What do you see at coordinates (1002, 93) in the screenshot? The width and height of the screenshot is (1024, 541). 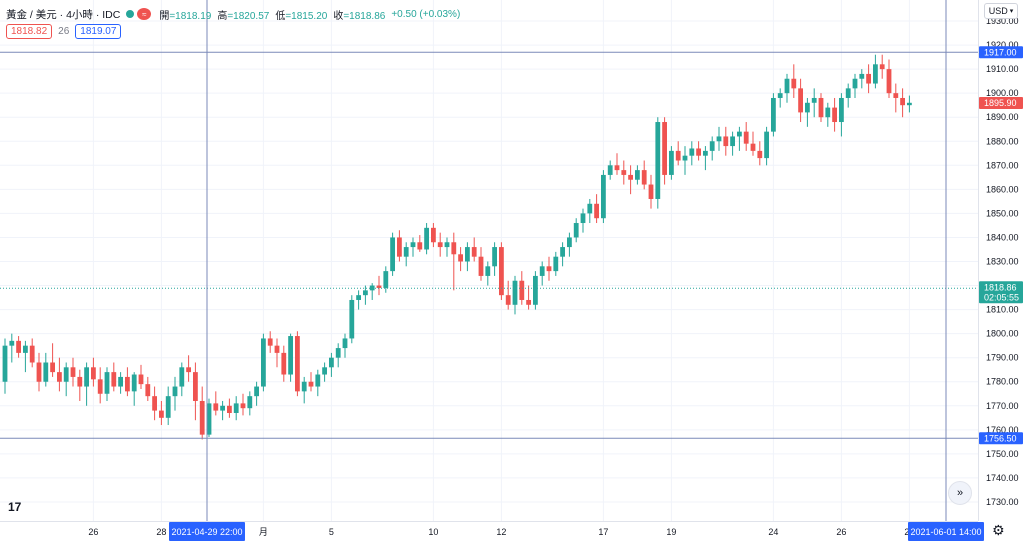 I see `price-tick-label: 1900.00` at bounding box center [1002, 93].